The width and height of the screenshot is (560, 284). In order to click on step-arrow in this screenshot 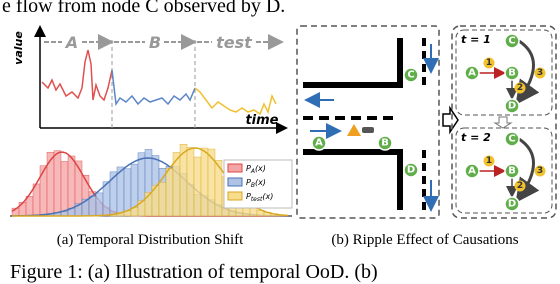, I will do `click(503, 122)`.